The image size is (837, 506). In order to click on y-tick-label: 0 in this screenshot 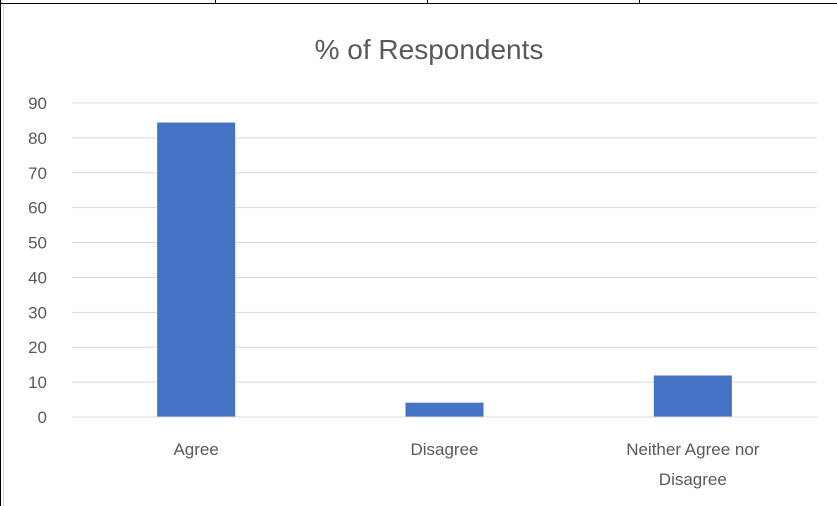, I will do `click(42, 417)`.